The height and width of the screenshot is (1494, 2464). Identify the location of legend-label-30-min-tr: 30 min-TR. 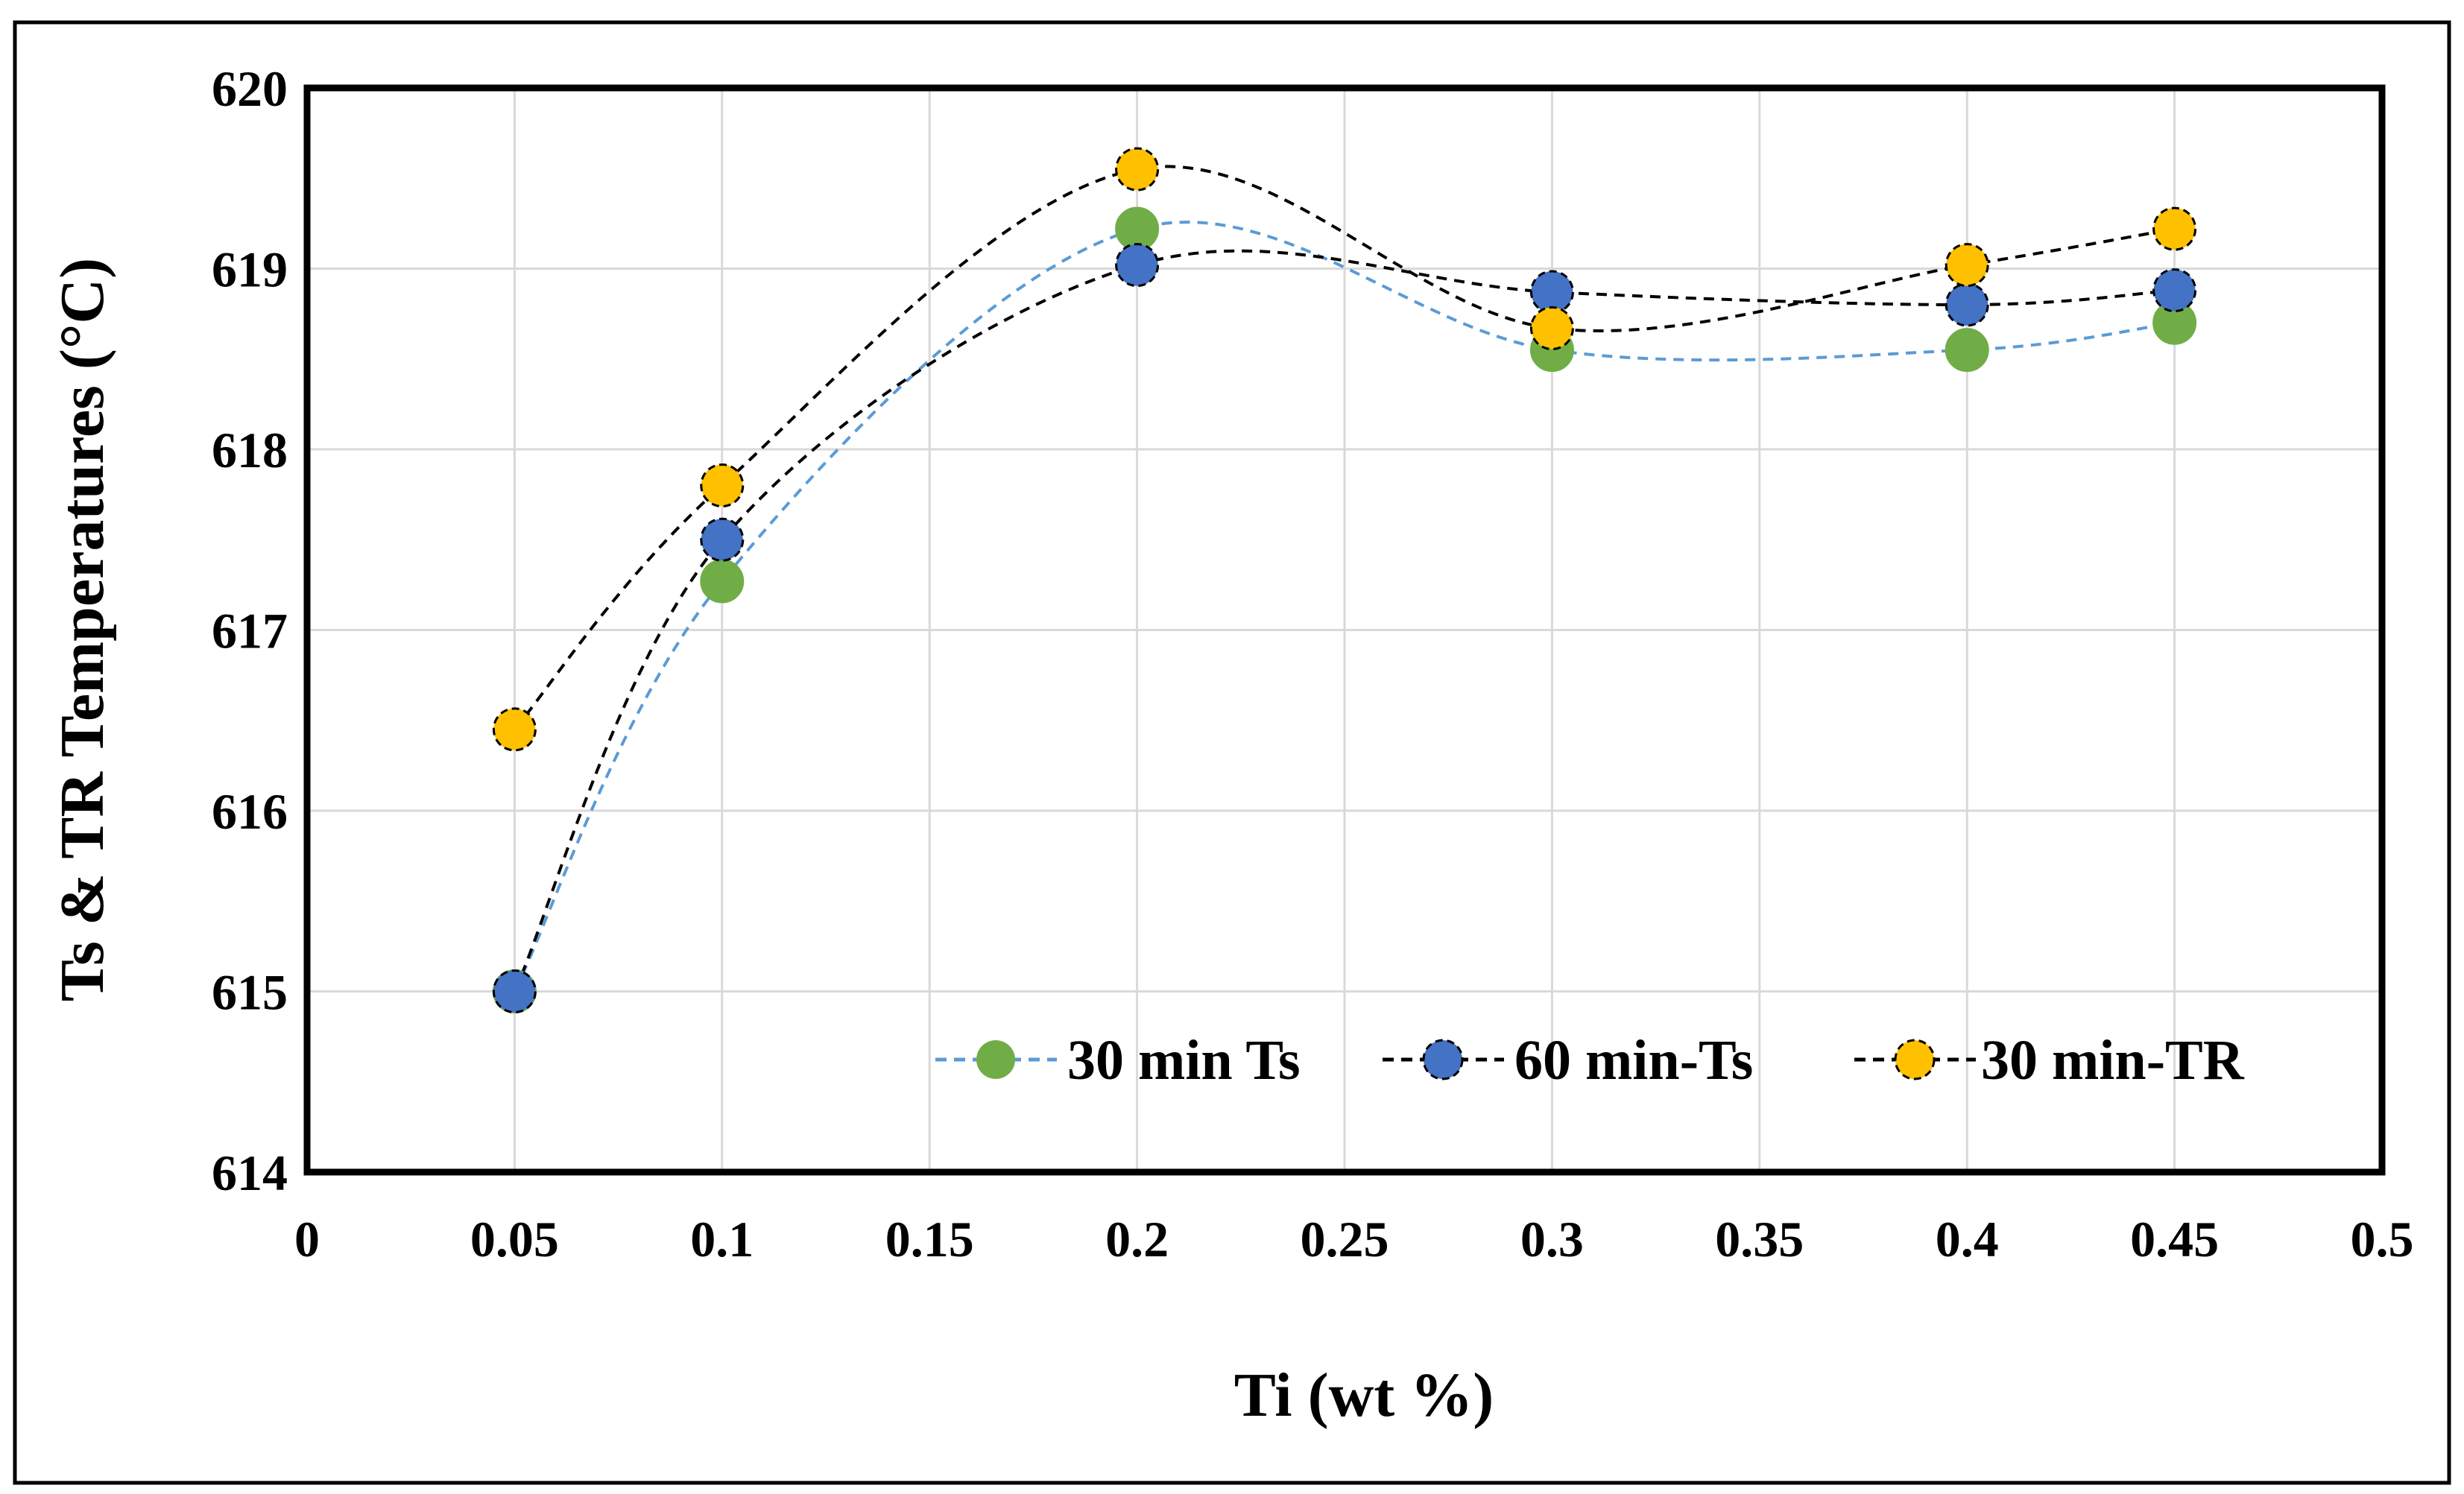
(2113, 1060).